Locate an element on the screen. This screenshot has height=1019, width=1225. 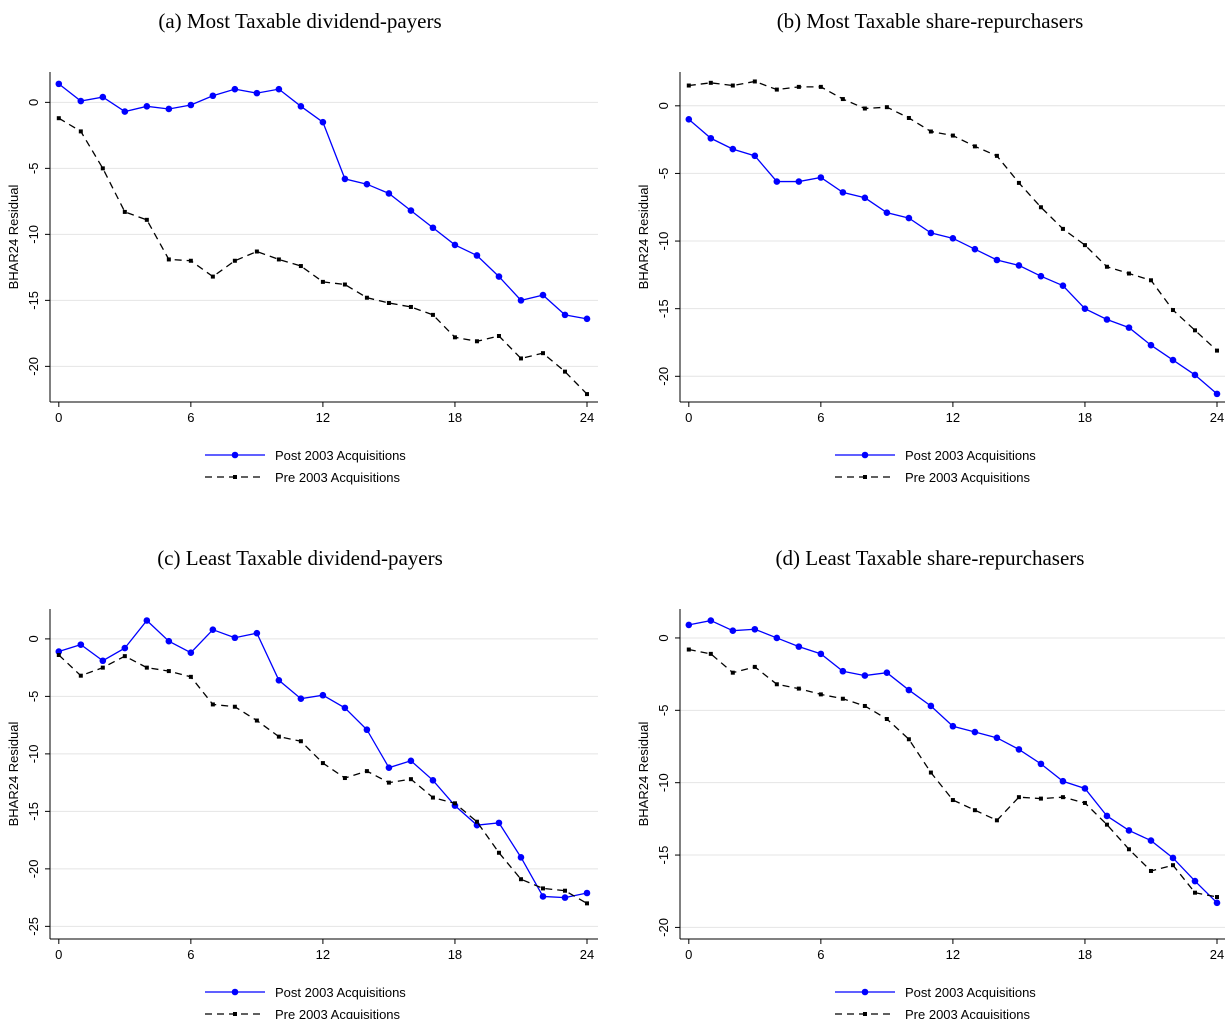
x-tick-label: 0 is located at coordinates (688, 417).